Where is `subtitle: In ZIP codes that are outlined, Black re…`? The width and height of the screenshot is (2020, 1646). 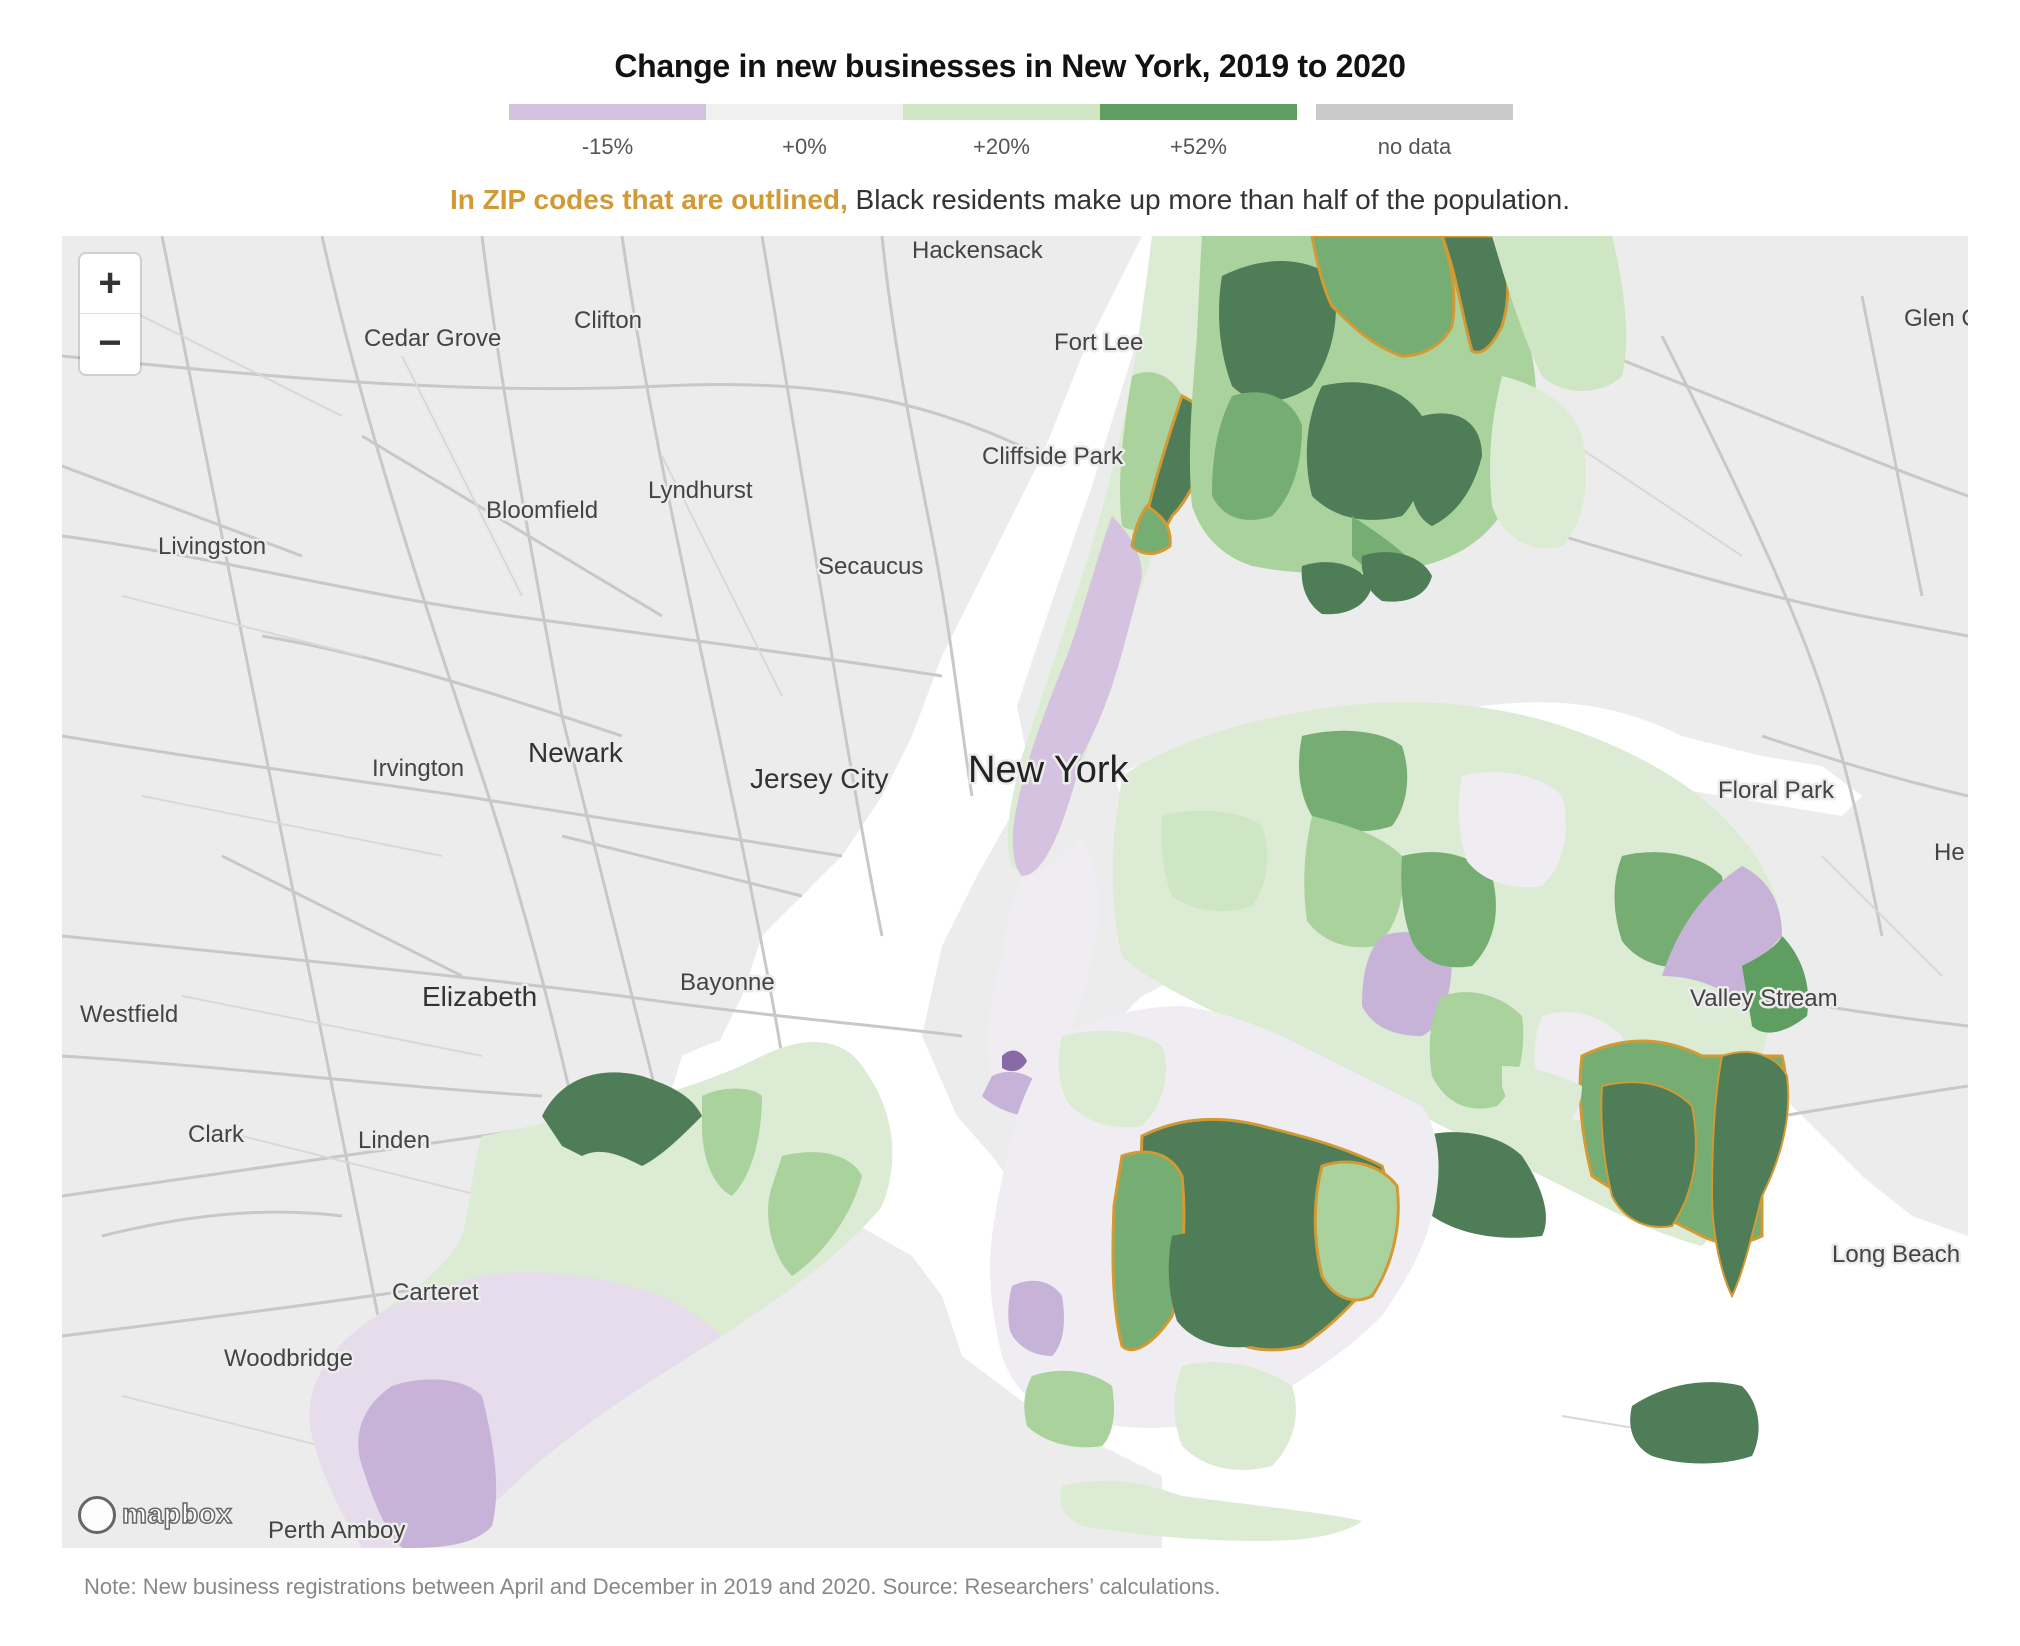 subtitle: In ZIP codes that are outlined, Black re… is located at coordinates (1010, 200).